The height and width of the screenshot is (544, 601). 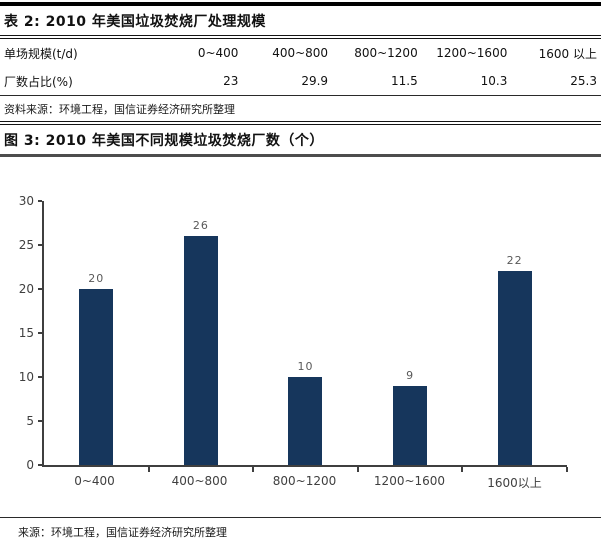 I want to click on table-header-divider, so click(x=300, y=37).